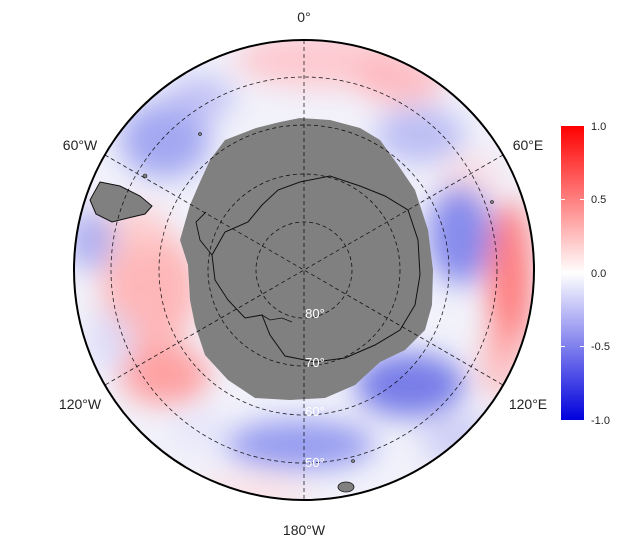 This screenshot has height=552, width=625. I want to click on south-america-tip, so click(121, 202).